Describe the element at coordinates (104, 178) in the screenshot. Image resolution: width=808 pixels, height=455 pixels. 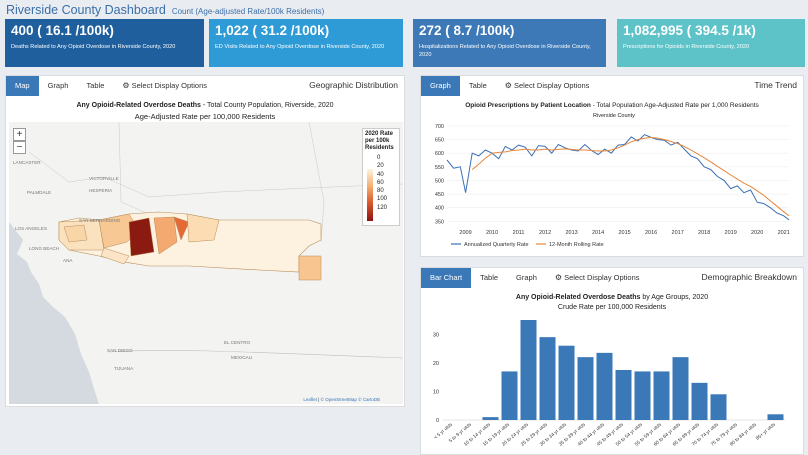
I see `place-label: VICTORVILLE` at that location.